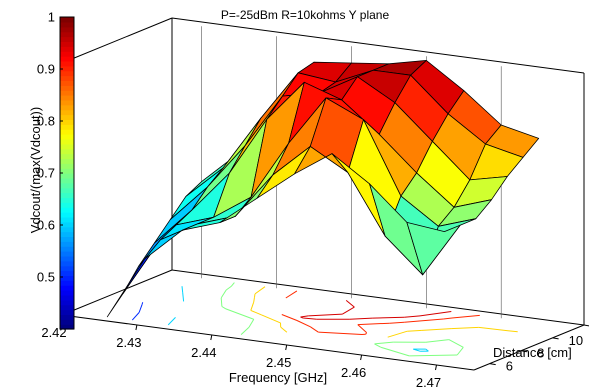 The width and height of the screenshot is (589, 387). Describe the element at coordinates (576, 340) in the screenshot. I see `y-tick-label: 10` at that location.